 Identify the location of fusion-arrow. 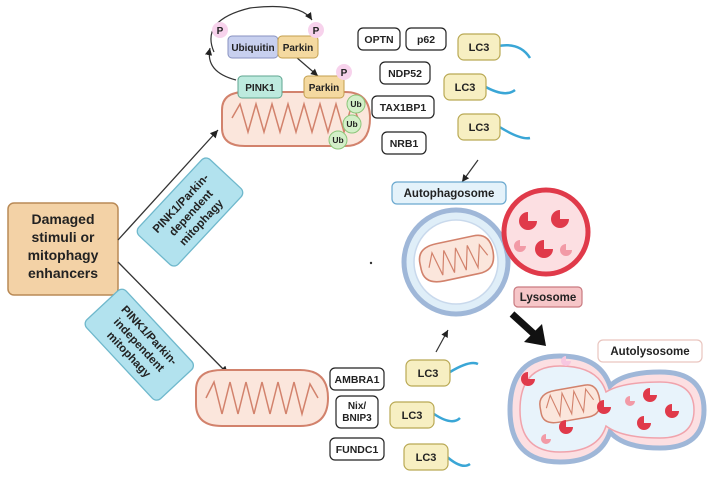
(529, 330).